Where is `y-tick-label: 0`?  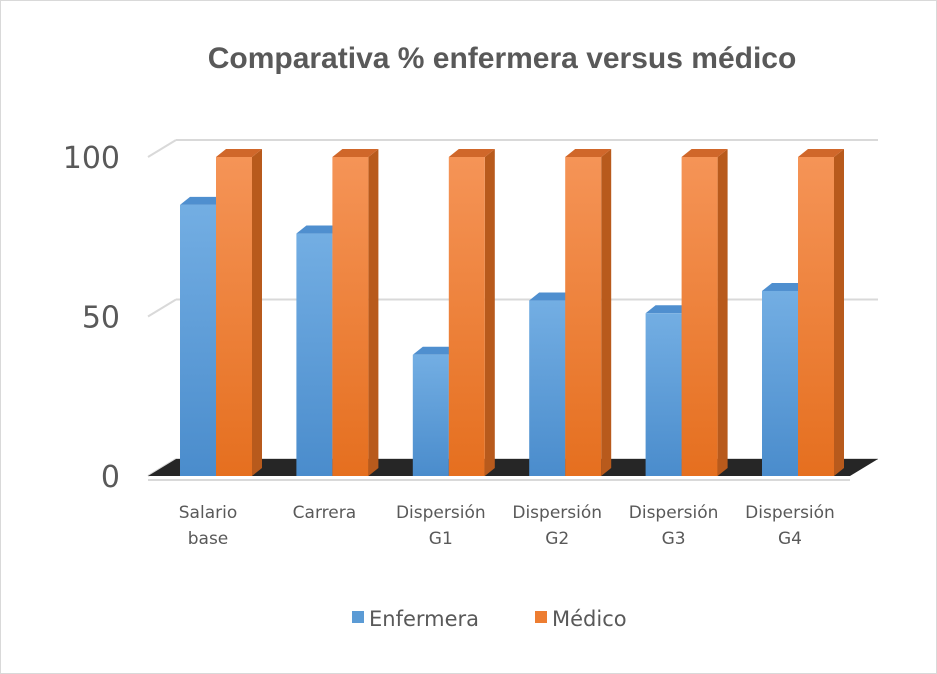 y-tick-label: 0 is located at coordinates (110, 477).